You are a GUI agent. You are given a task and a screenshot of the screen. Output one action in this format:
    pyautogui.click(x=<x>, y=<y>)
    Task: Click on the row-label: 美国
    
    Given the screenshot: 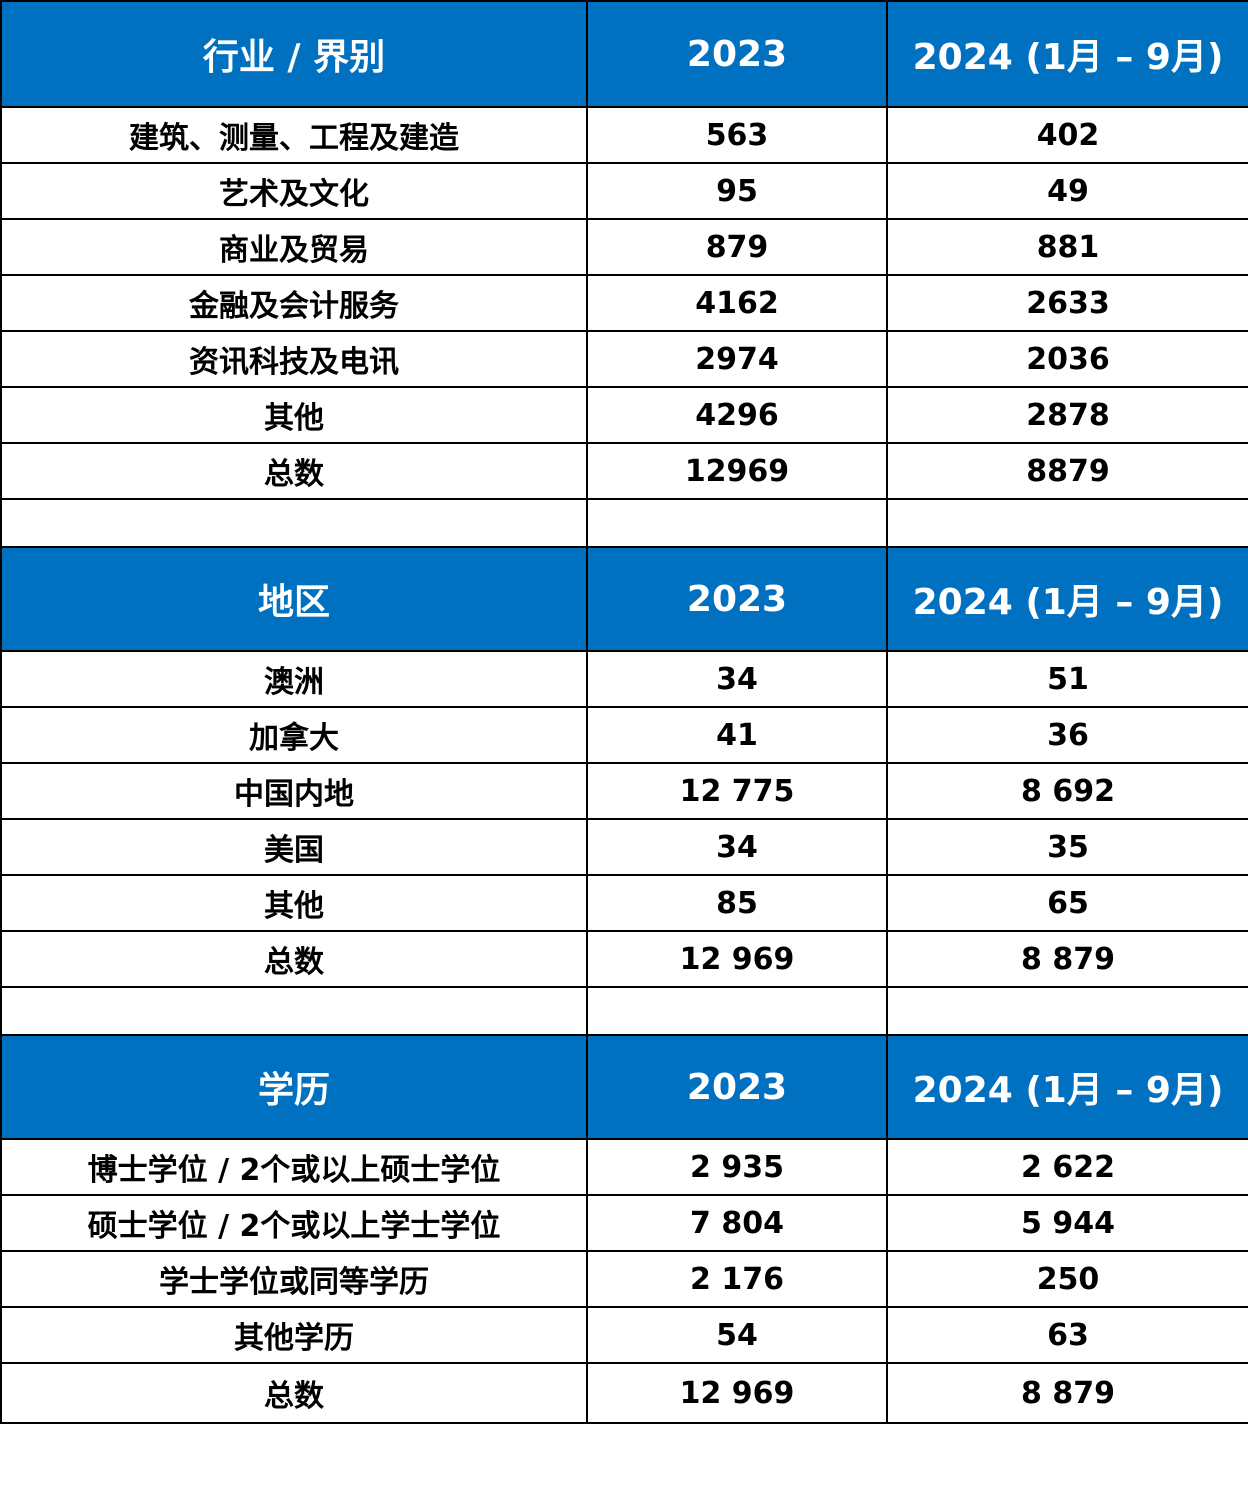 What is the action you would take?
    pyautogui.click(x=294, y=847)
    